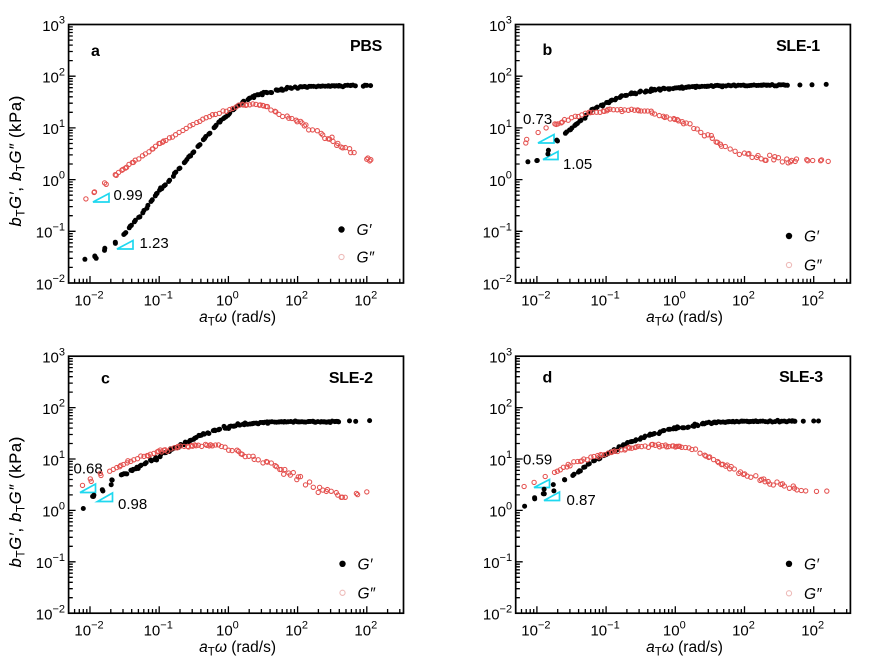 The image size is (878, 668). What do you see at coordinates (88, 469) in the screenshot?
I see `svg-text: 0.68` at bounding box center [88, 469].